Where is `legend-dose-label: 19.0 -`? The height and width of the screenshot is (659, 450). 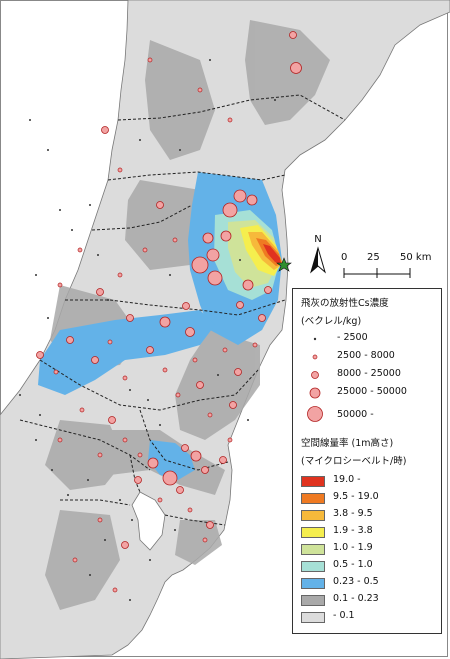
legend-dose-label: 19.0 - is located at coordinates (347, 479).